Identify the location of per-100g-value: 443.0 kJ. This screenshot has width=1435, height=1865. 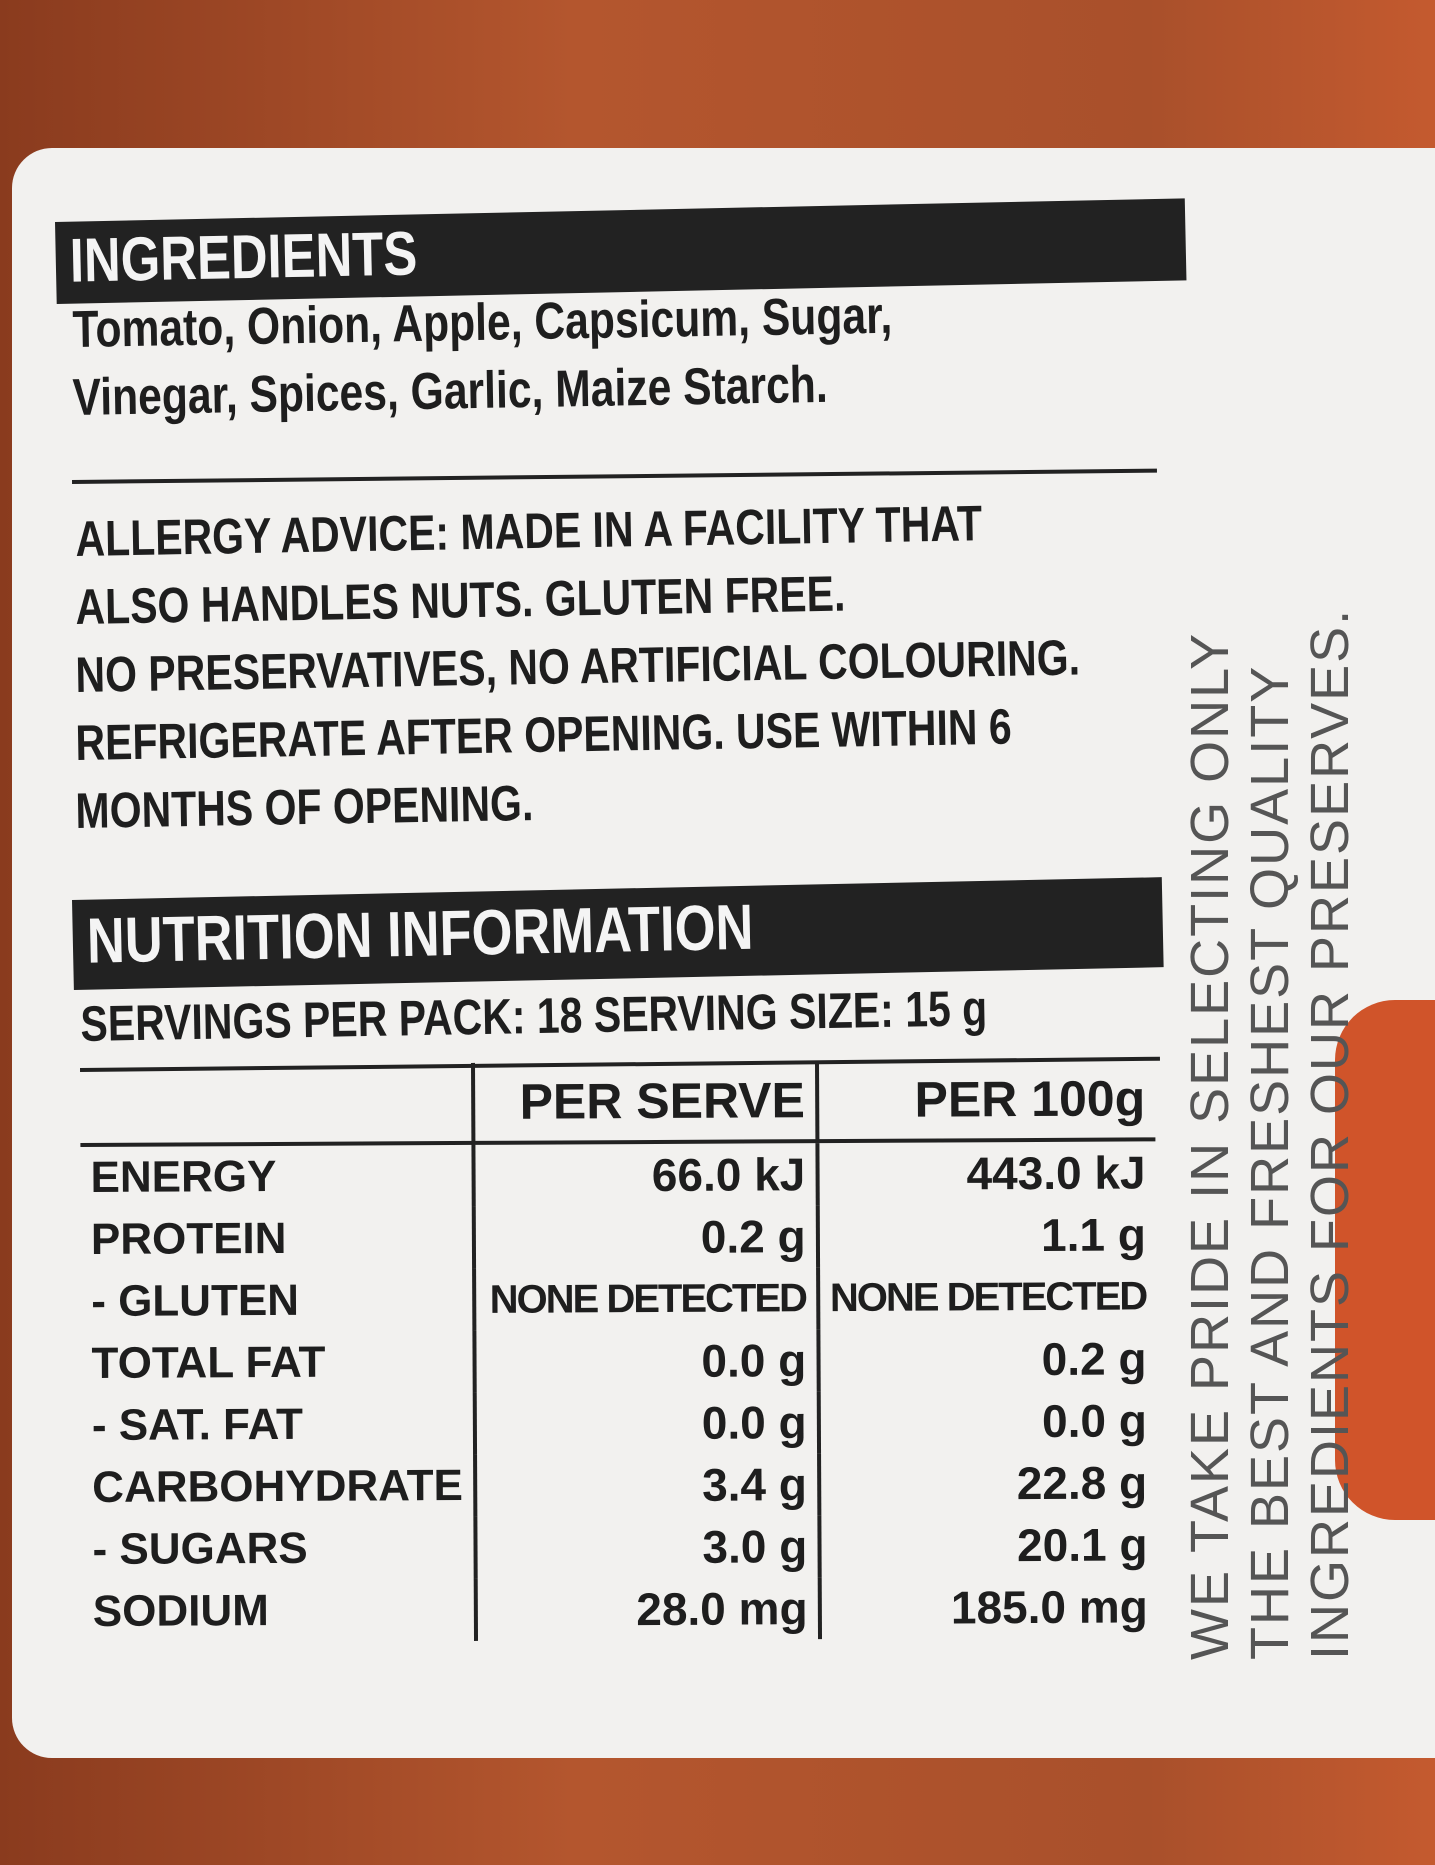
(1056, 1173).